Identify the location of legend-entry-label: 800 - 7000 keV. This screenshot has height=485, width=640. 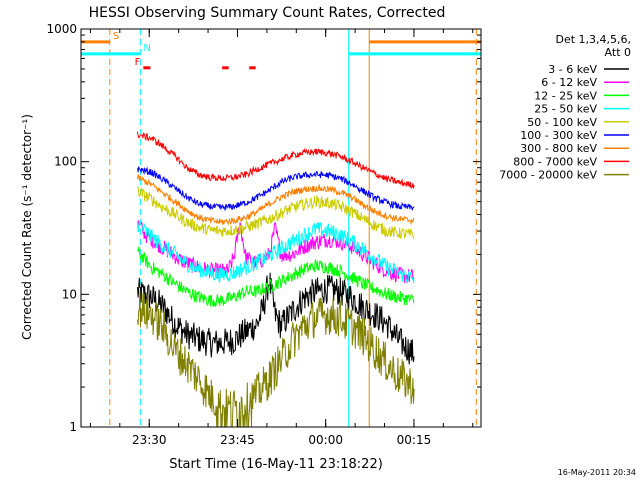
(555, 161).